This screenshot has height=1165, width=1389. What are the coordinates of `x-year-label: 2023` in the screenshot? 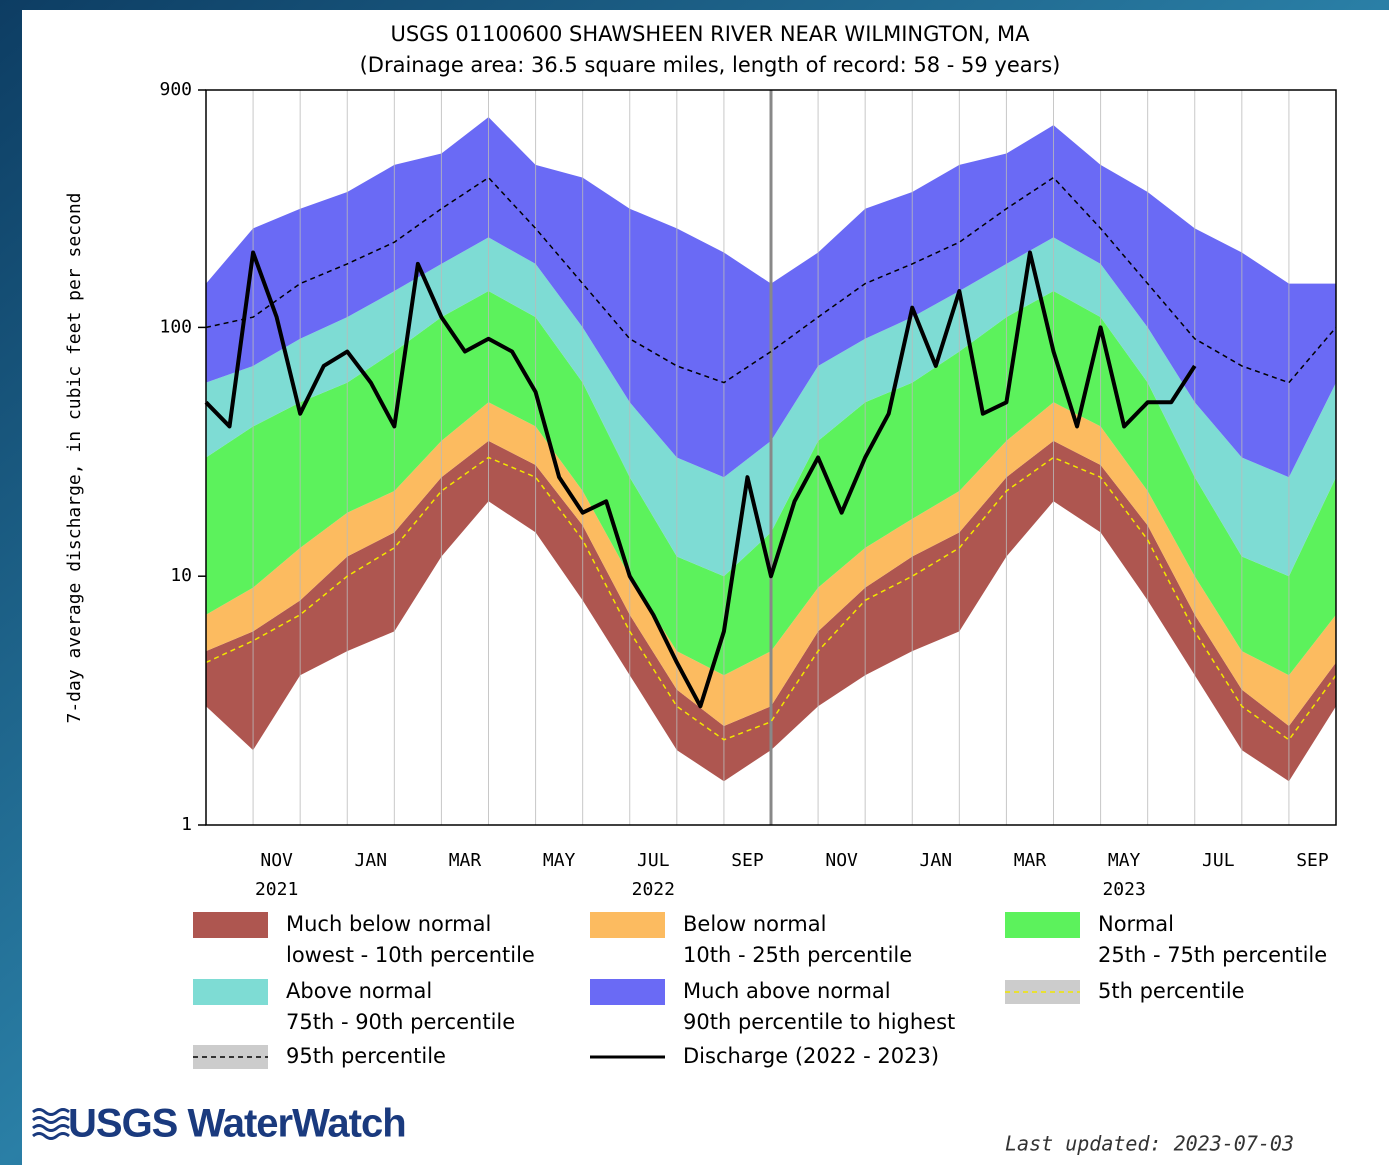 It's located at (1123, 889).